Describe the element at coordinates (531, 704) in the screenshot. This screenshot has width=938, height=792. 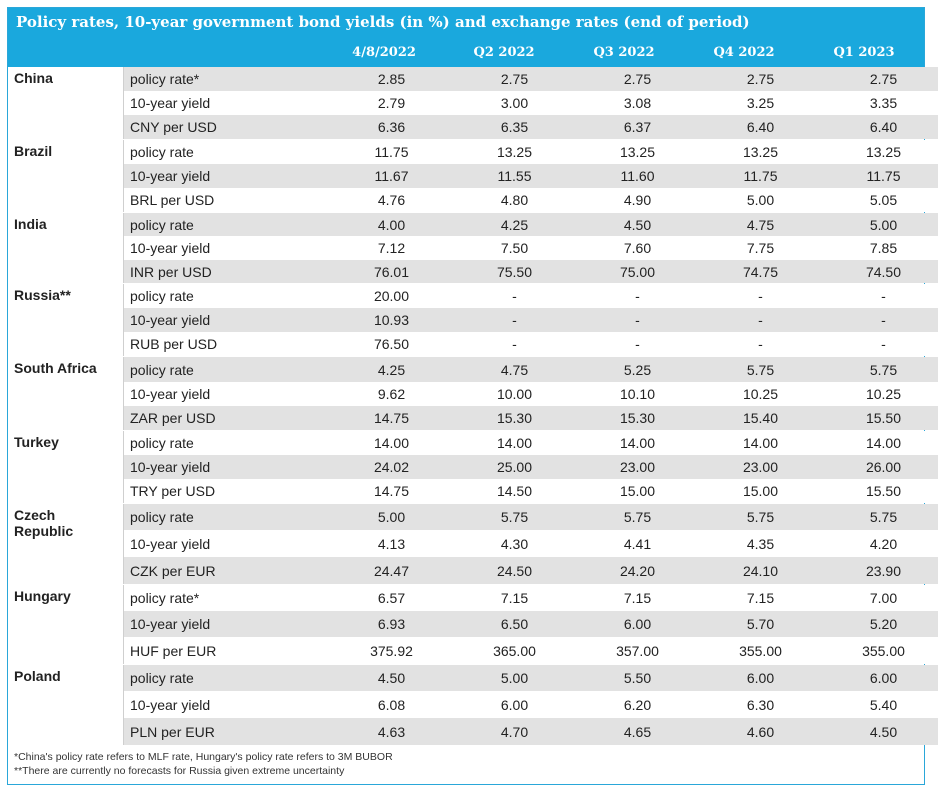
I see `table-row: 10-year yield 6.08 6.00 6.20 6.30 5.40` at that location.